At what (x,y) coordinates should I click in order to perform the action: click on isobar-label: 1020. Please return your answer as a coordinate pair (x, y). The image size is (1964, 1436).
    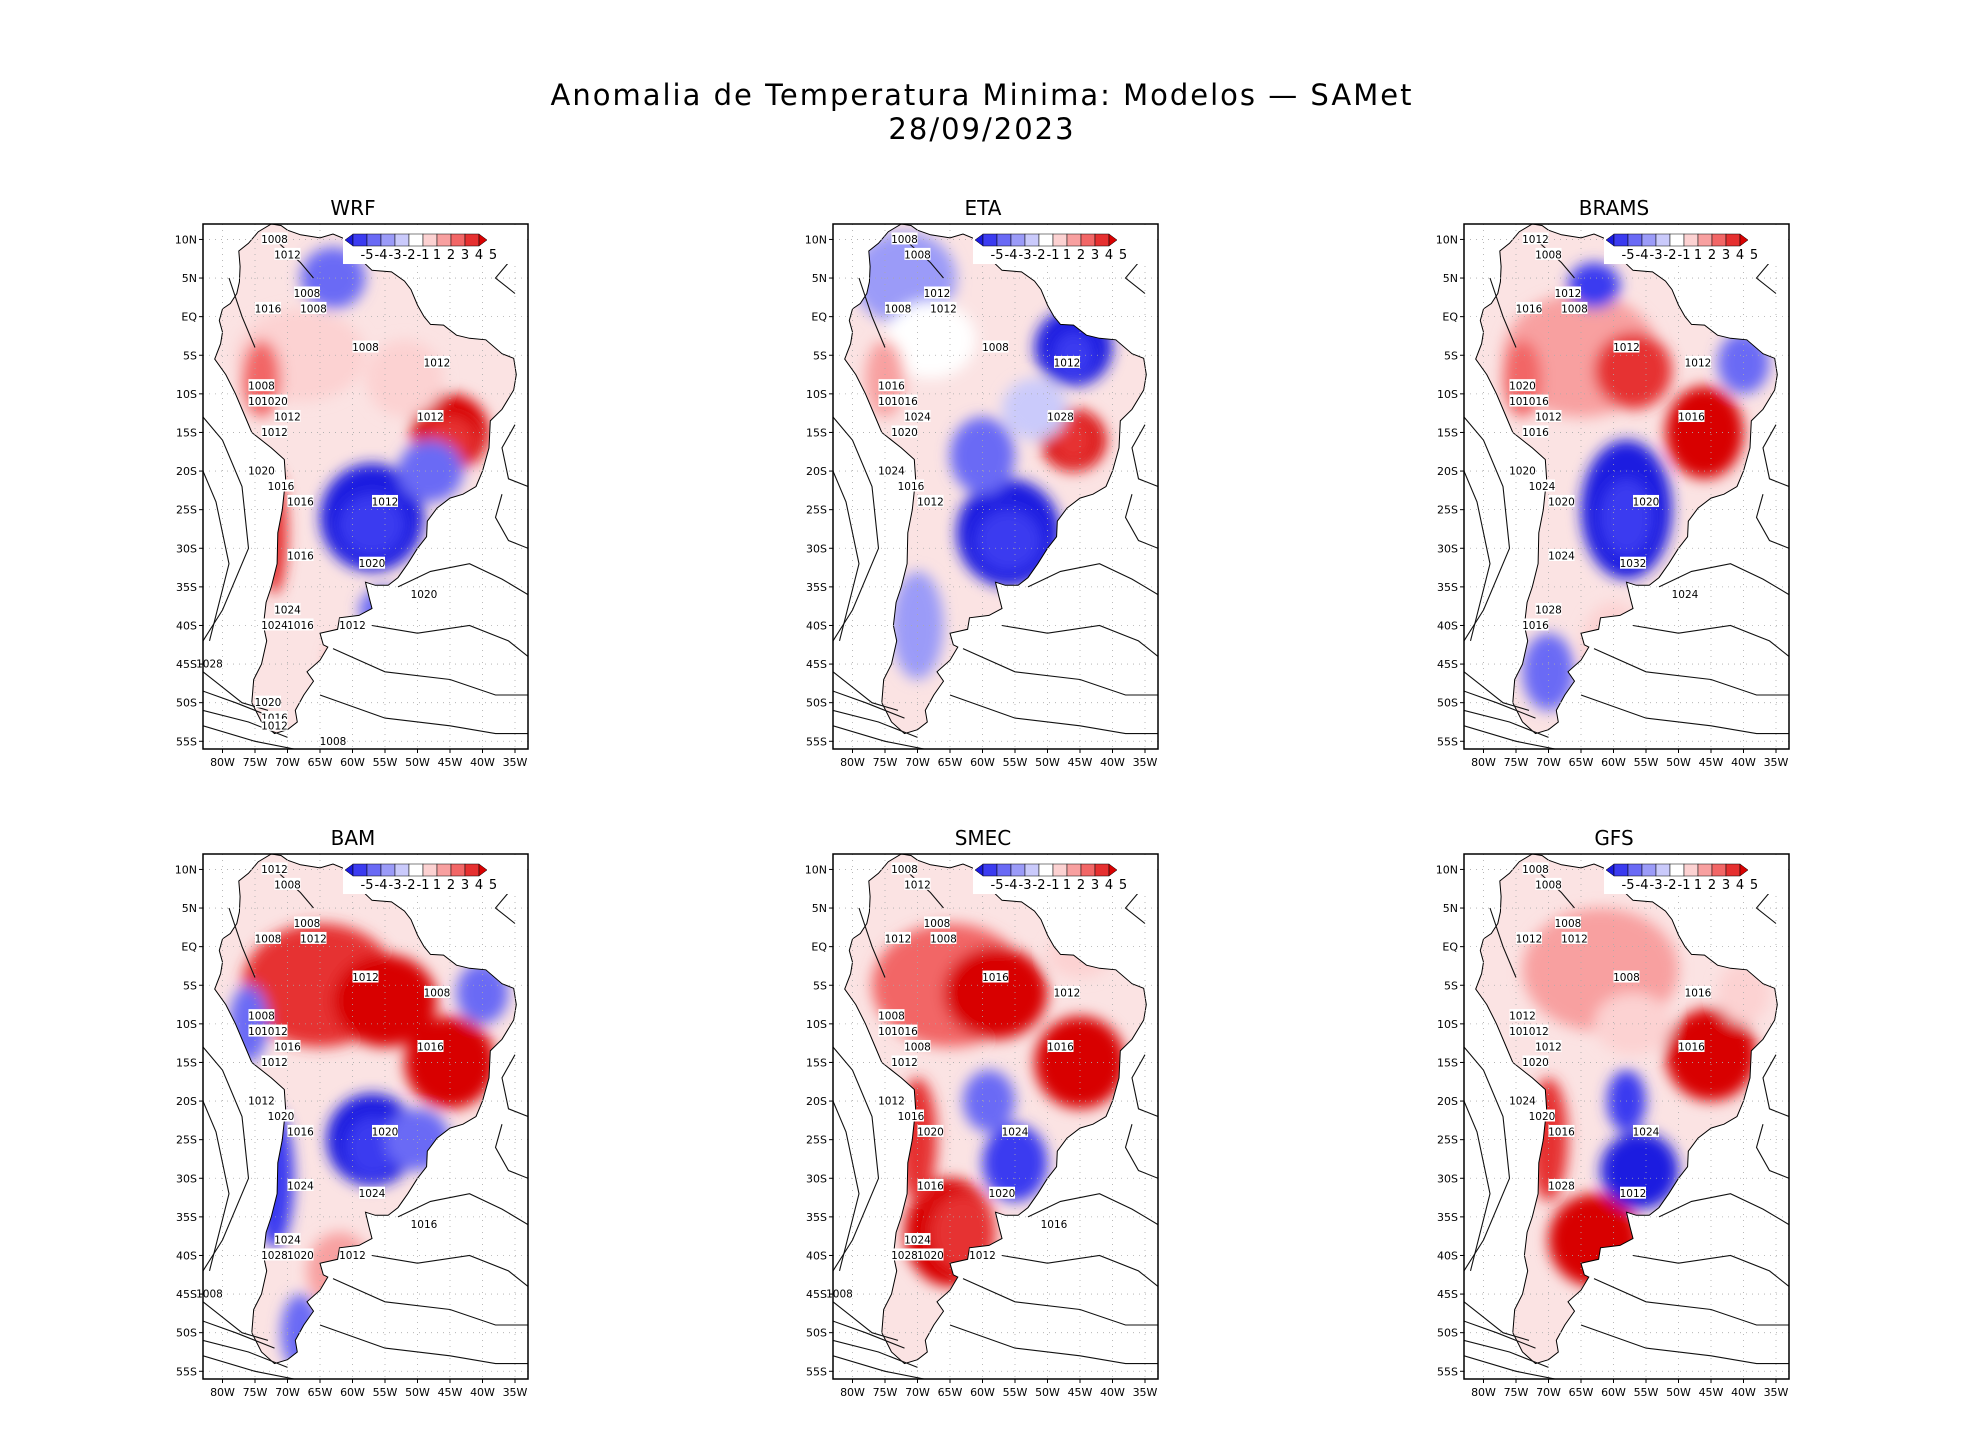
    Looking at the image, I should click on (1542, 1116).